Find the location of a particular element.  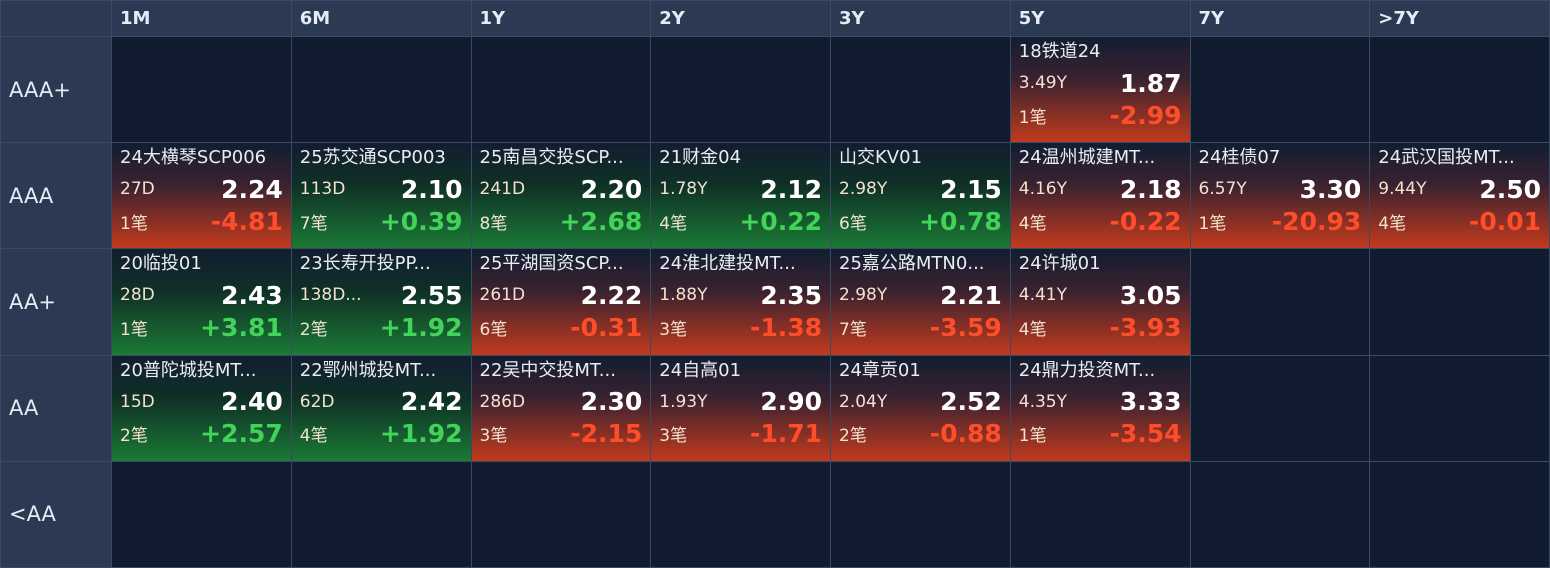

row-header-rating: AAA+ is located at coordinates (56, 90).